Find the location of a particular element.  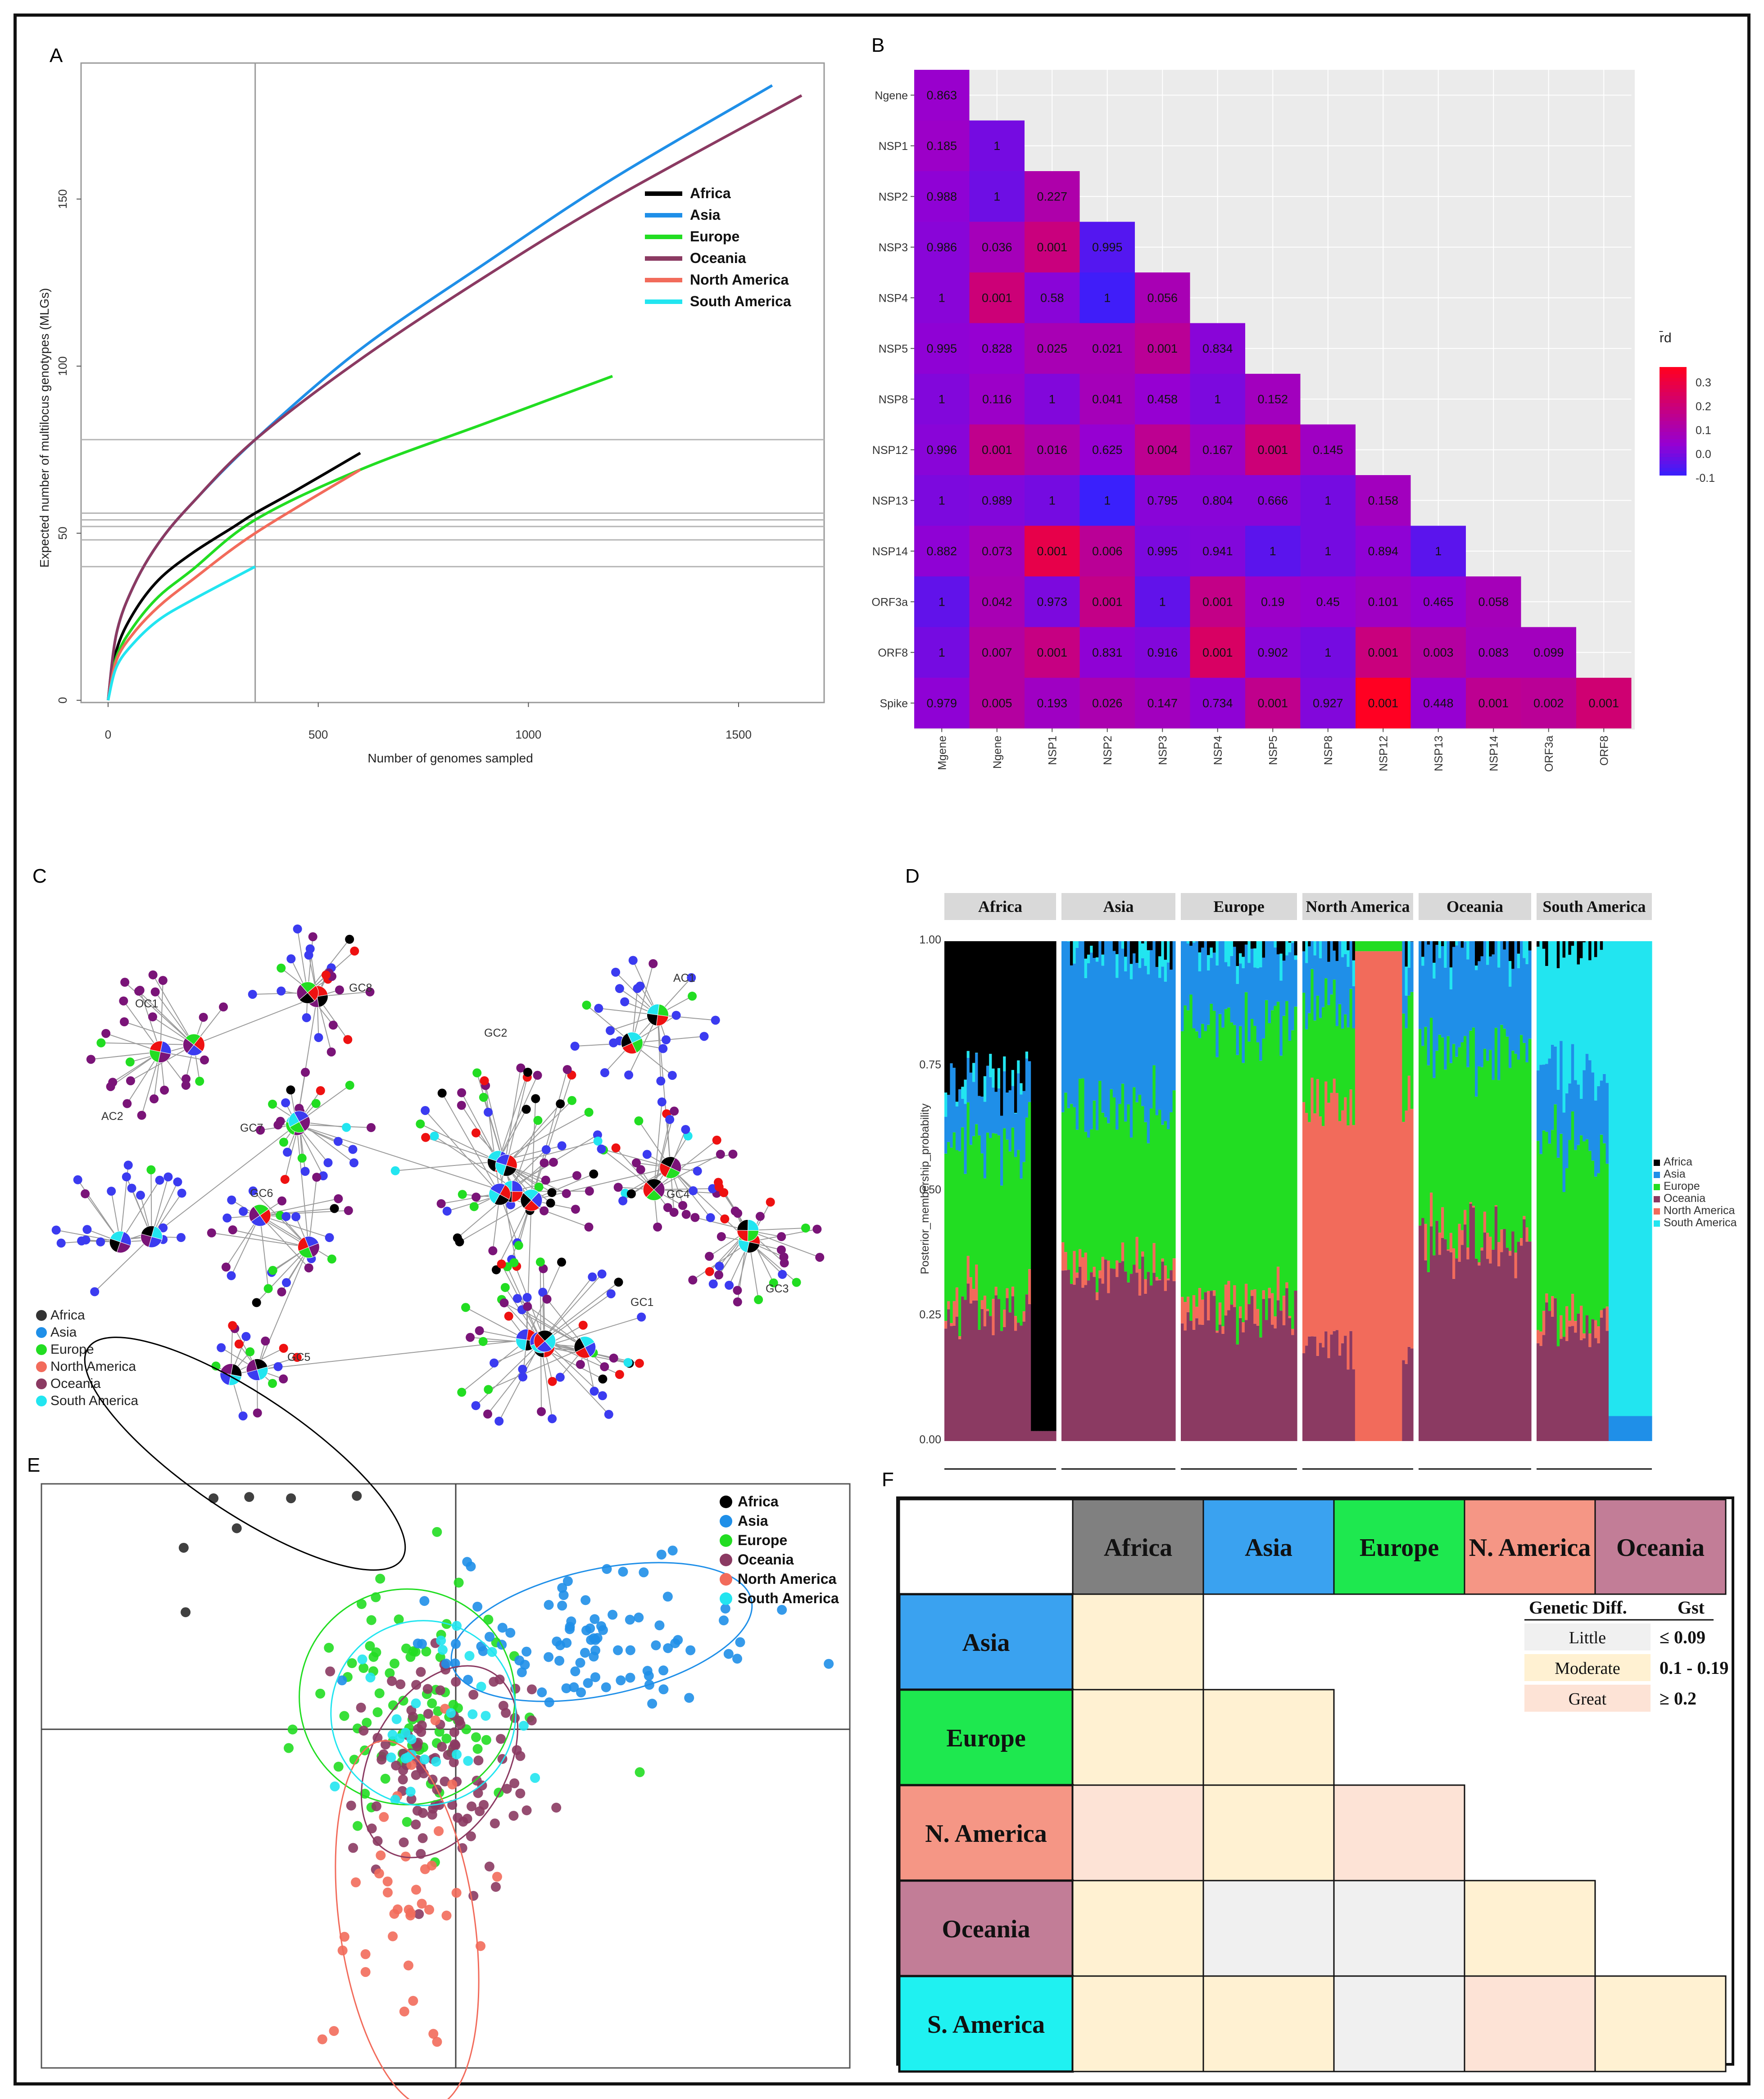

panel-f-gst-cell is located at coordinates (1530, 2023).